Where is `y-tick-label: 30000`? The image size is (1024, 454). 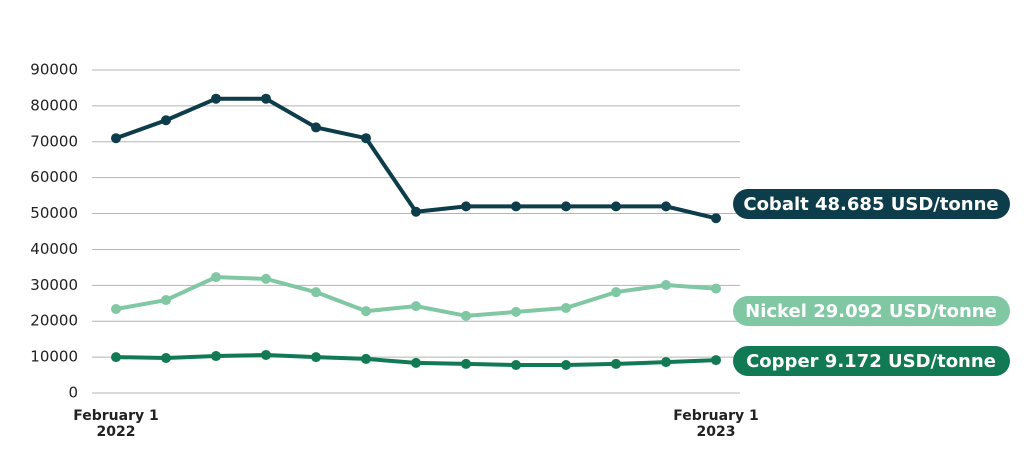 y-tick-label: 30000 is located at coordinates (54, 285).